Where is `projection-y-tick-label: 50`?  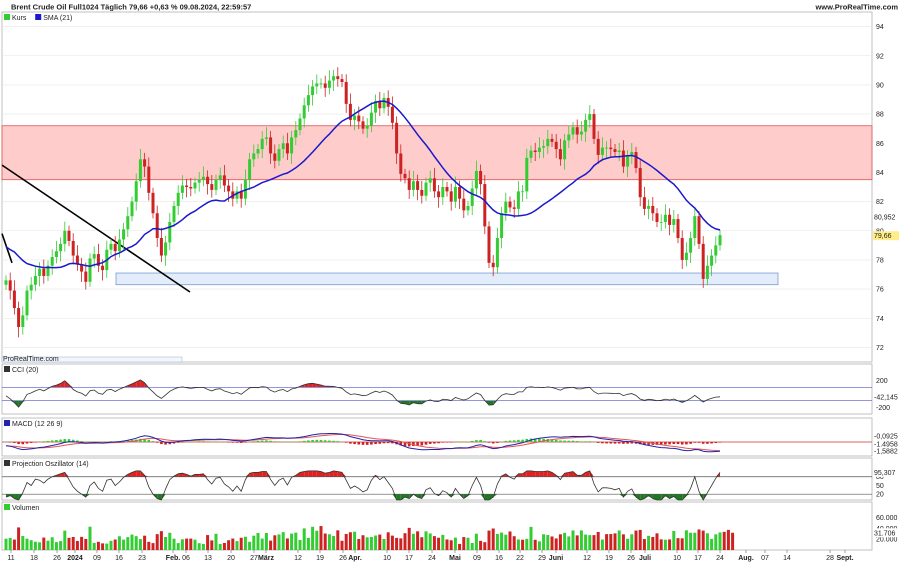
projection-y-tick-label: 50 is located at coordinates (880, 486).